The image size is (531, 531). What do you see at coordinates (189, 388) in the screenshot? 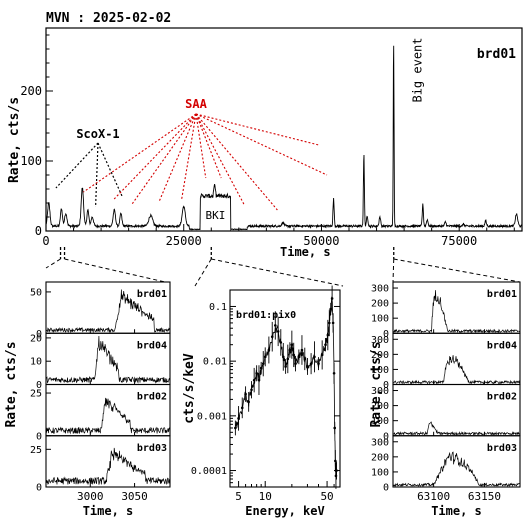
I see `spectrum-y-axis-label: cts/s/keV` at bounding box center [189, 388].